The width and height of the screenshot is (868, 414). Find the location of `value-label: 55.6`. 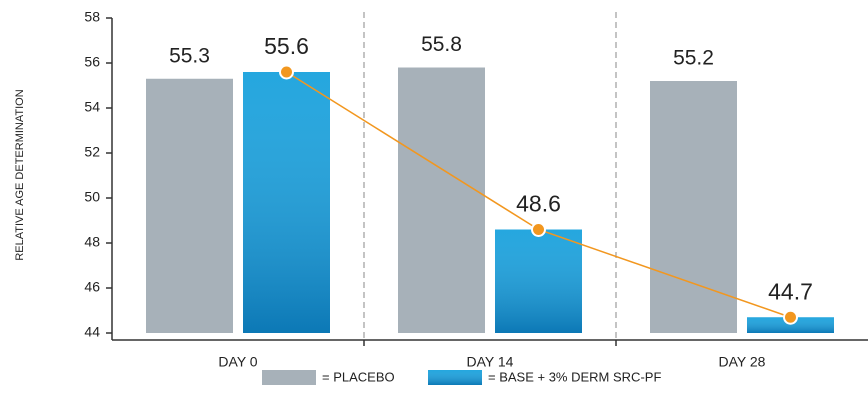

value-label: 55.6 is located at coordinates (286, 46).